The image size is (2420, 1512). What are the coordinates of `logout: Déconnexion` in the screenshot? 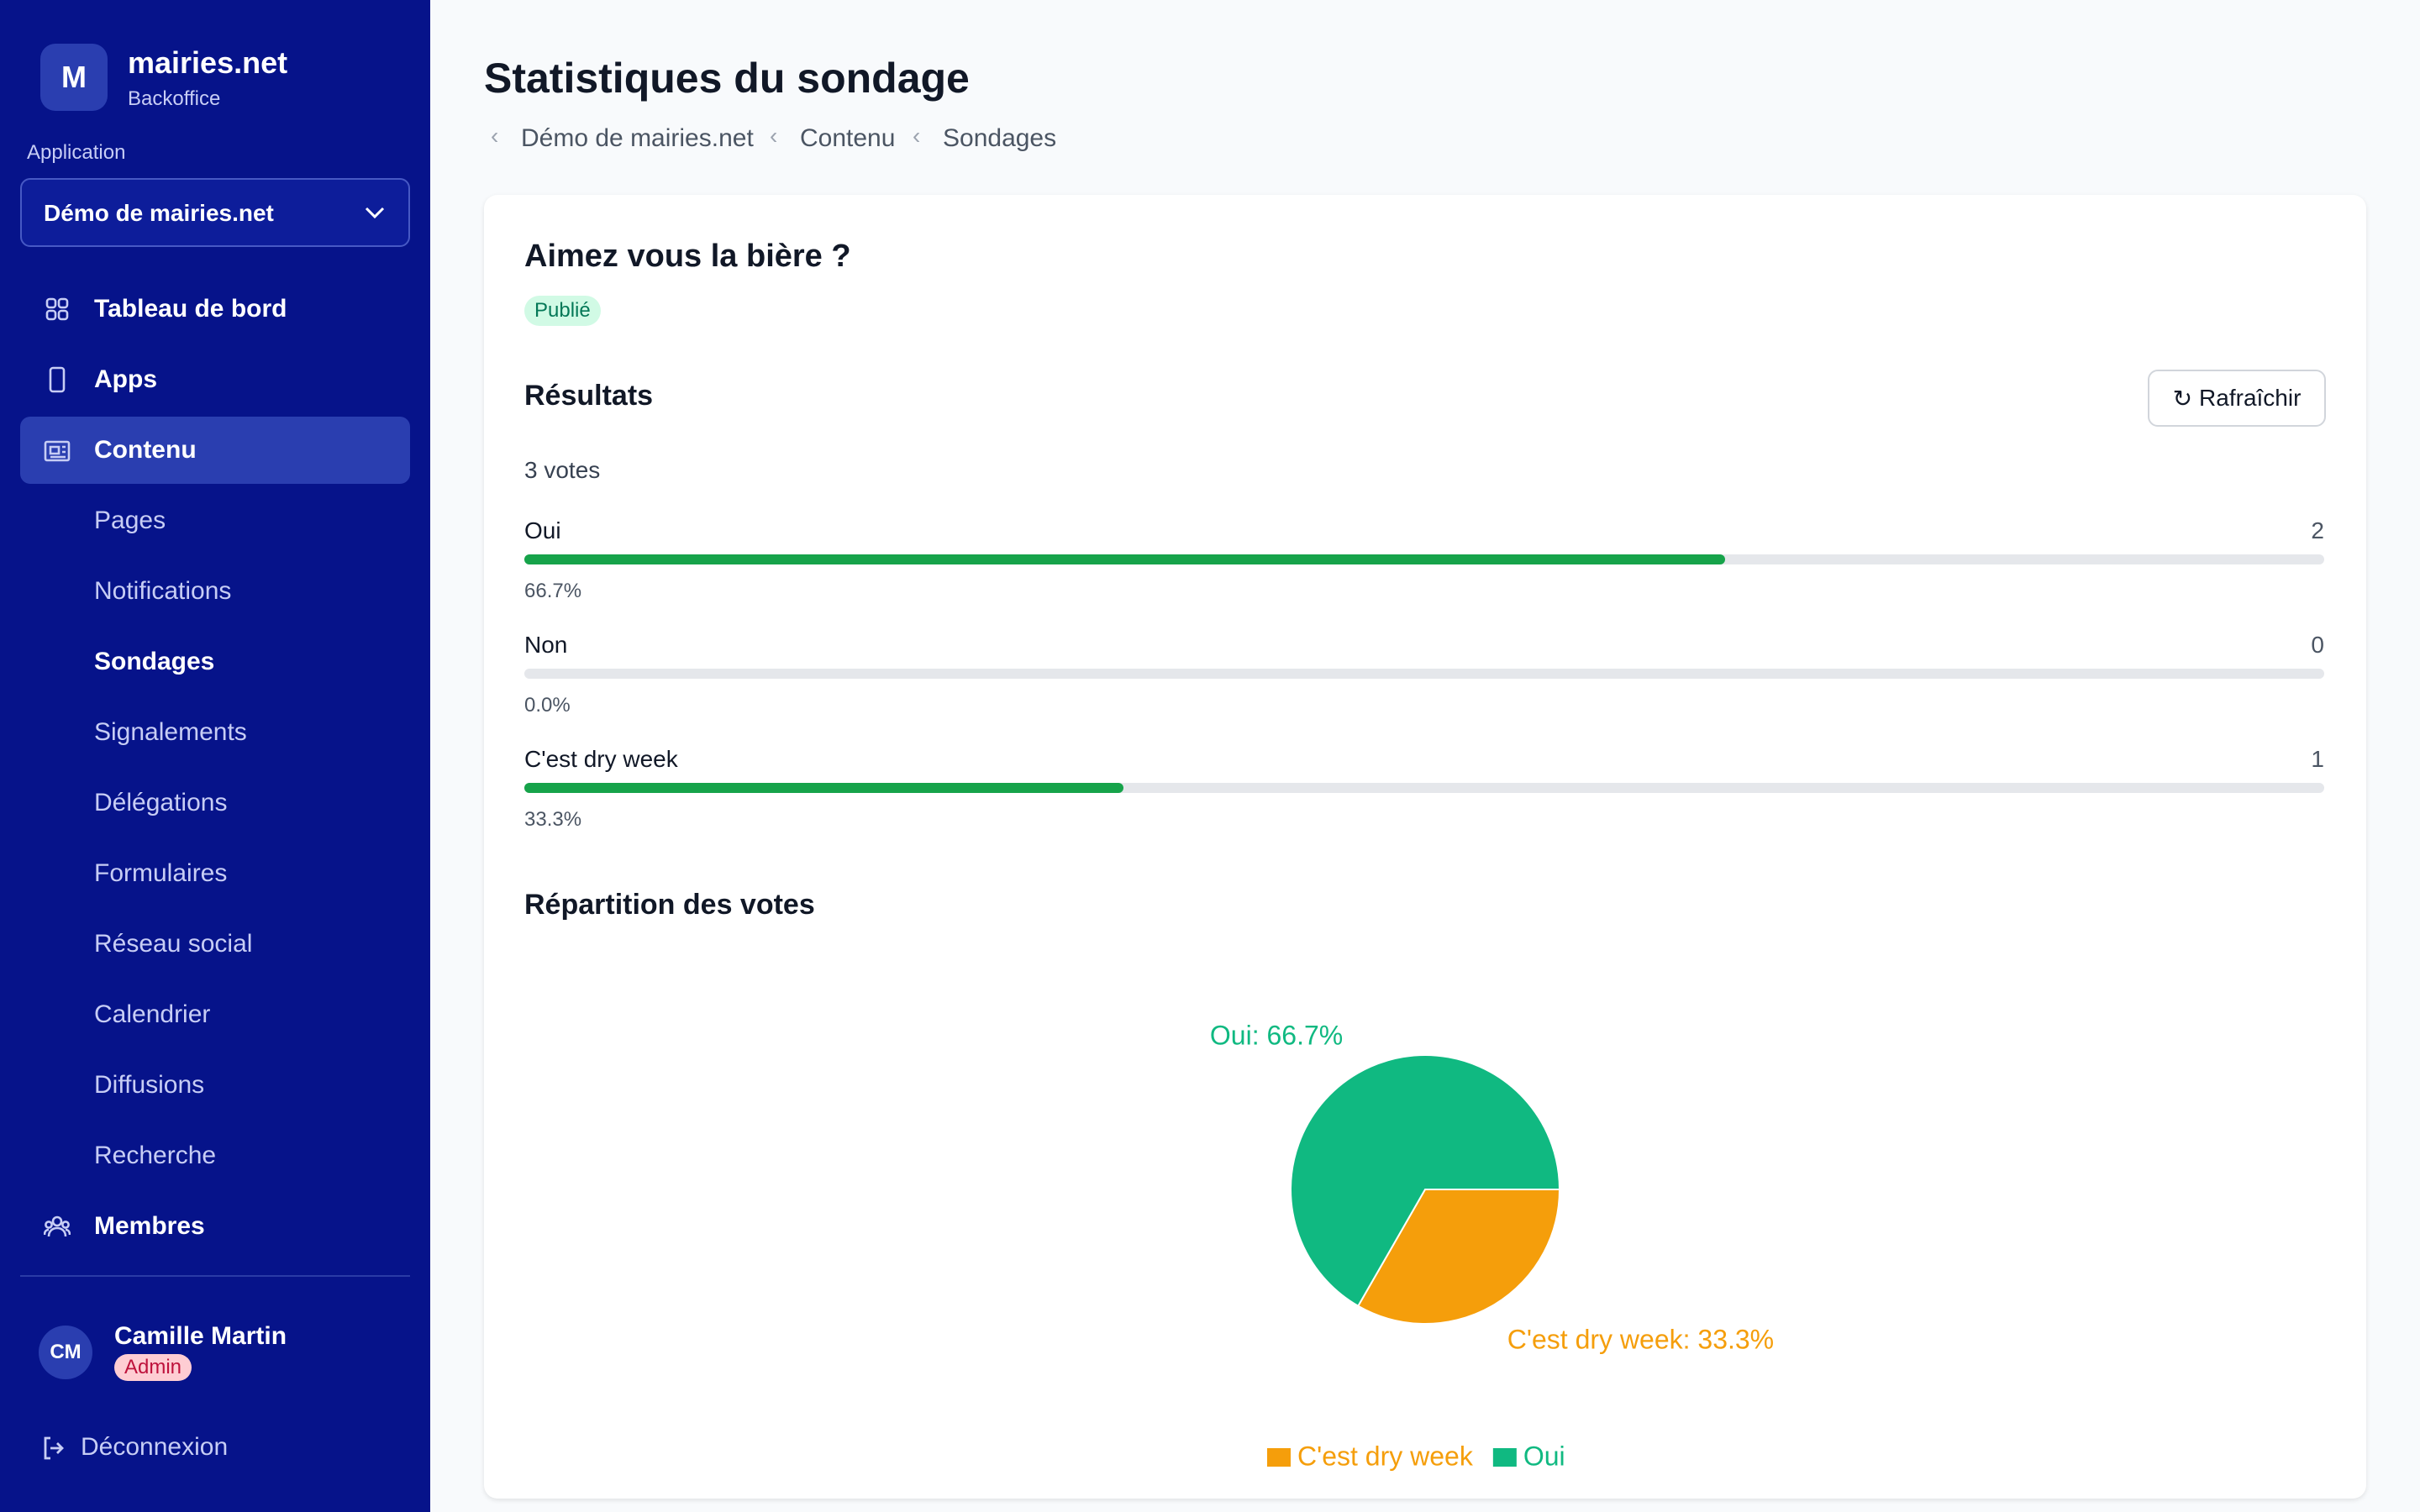 It's located at (155, 1447).